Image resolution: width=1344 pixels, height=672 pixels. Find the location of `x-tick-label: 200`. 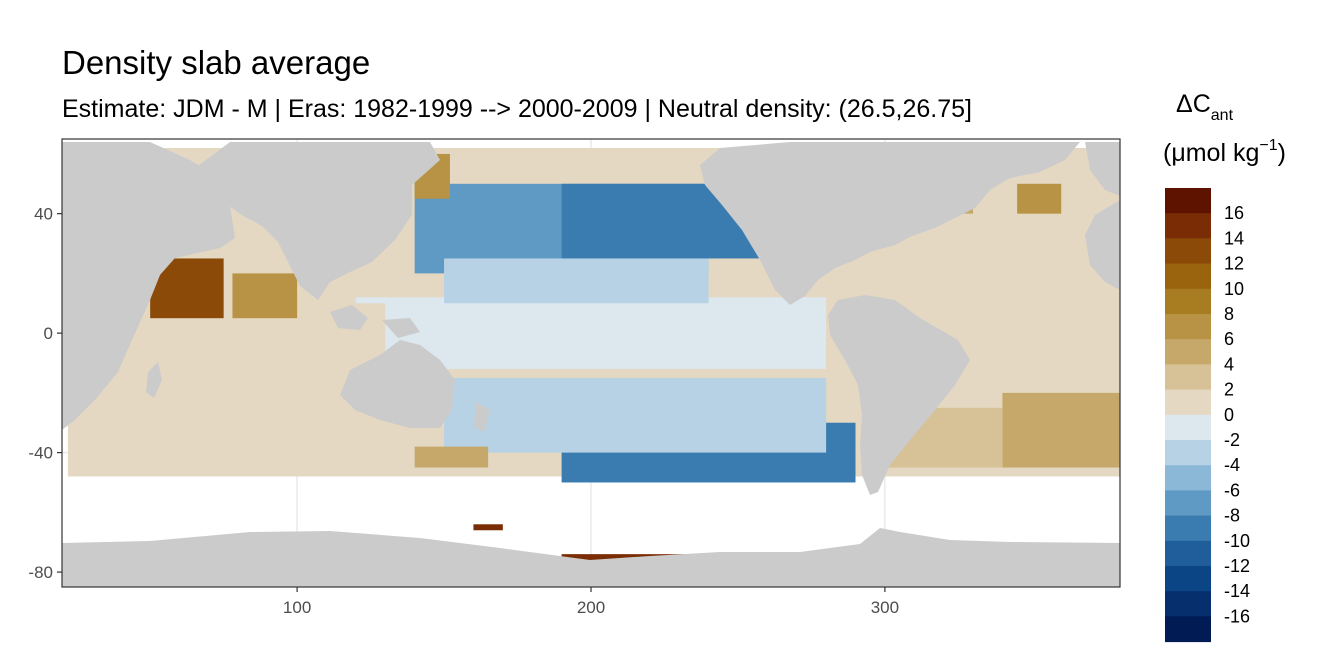

x-tick-label: 200 is located at coordinates (591, 607).